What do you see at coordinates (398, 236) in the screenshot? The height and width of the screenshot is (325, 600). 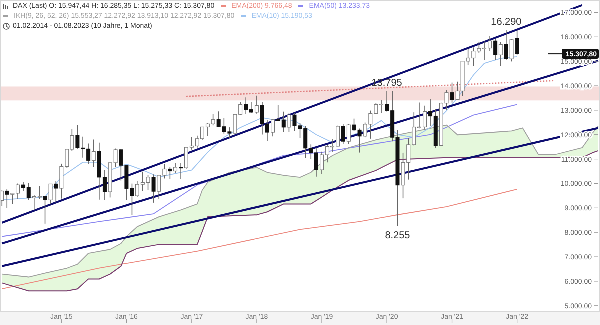 I see `annotation: 8.255` at bounding box center [398, 236].